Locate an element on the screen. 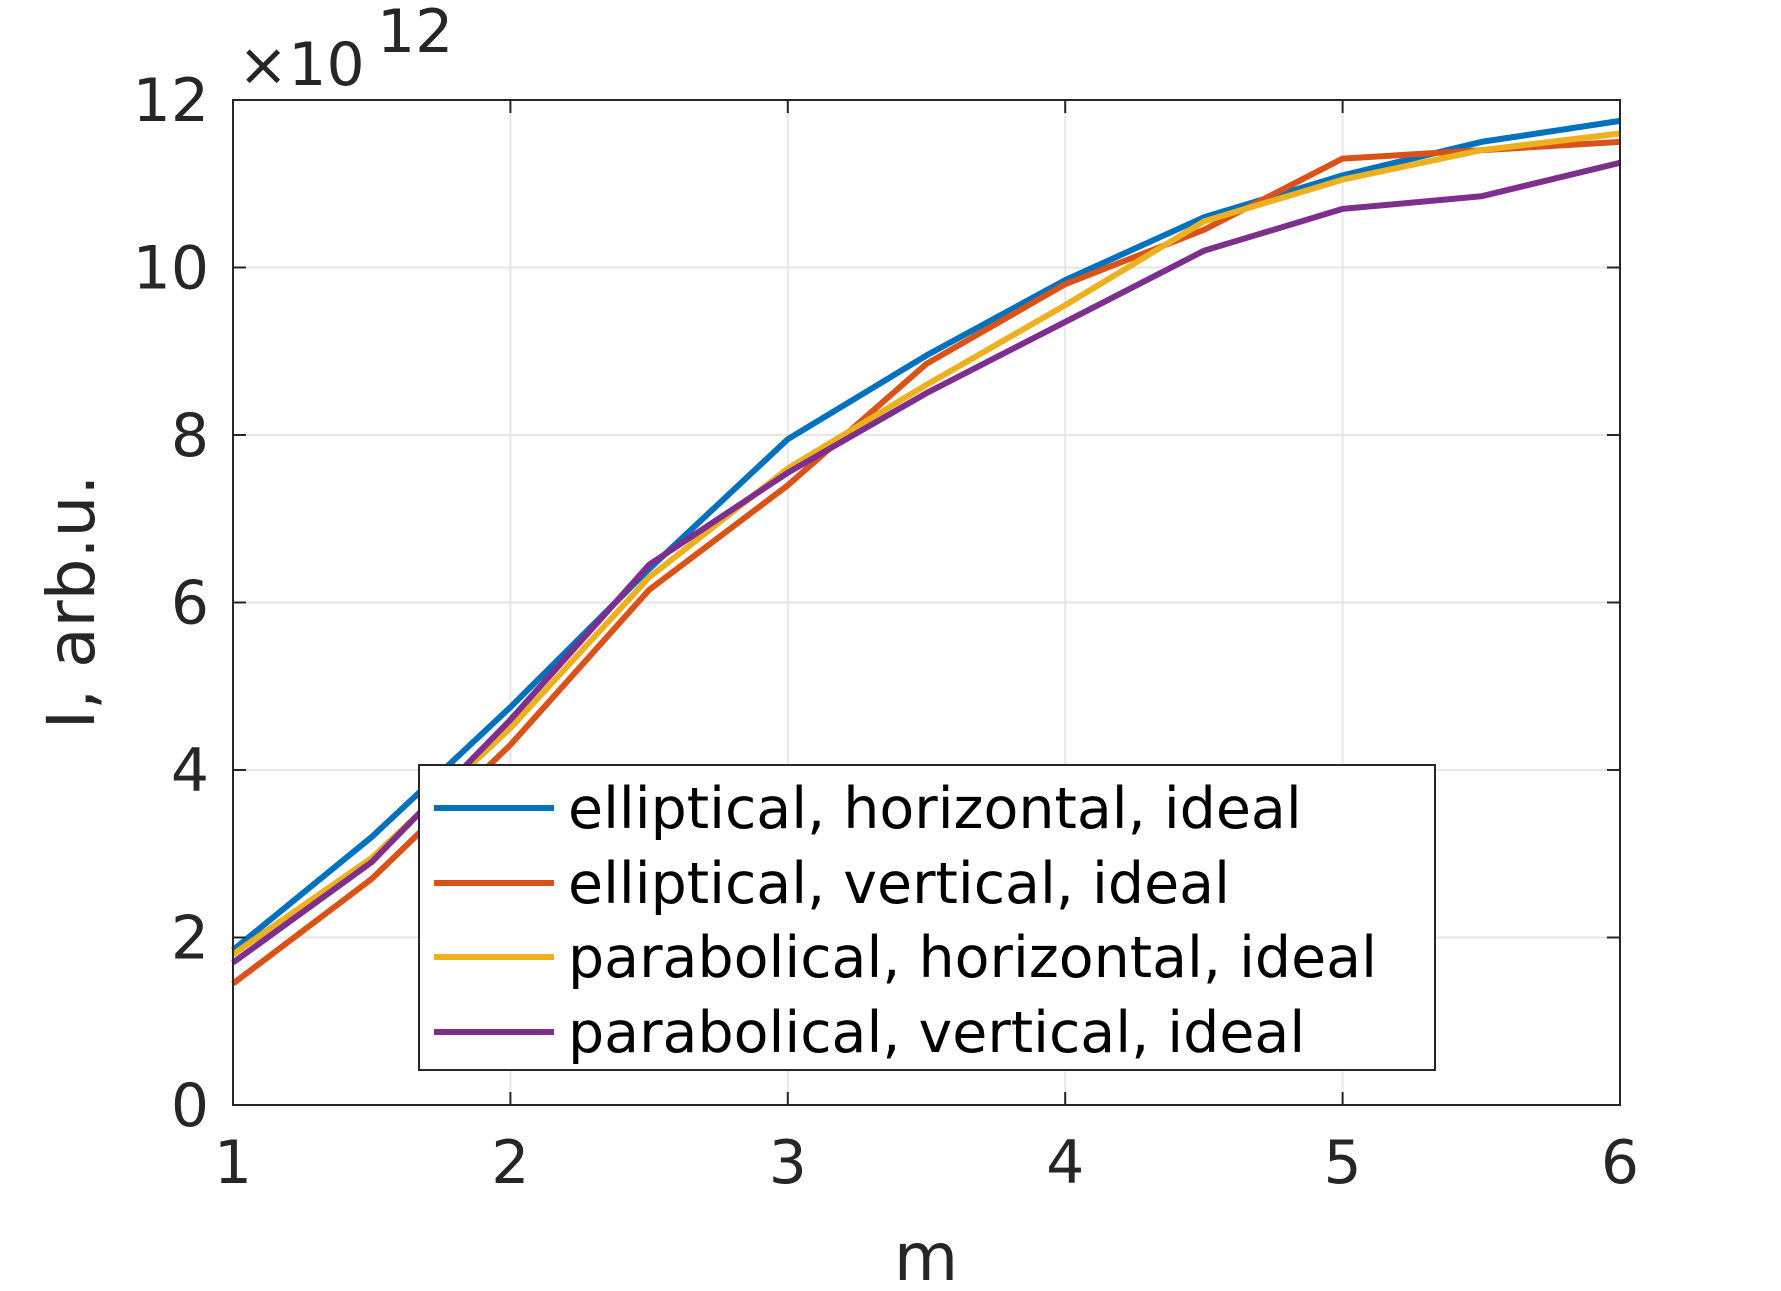  legend-box is located at coordinates (927, 917).